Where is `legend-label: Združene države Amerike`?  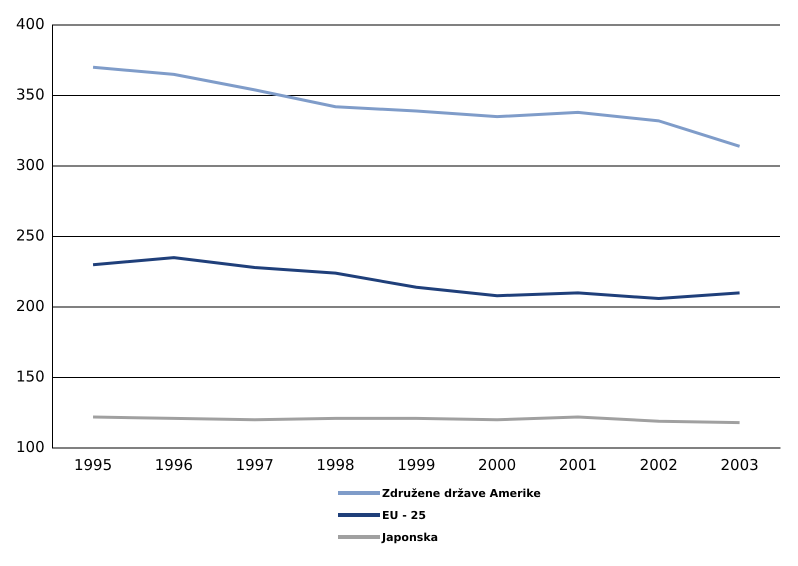
legend-label: Združene države Amerike is located at coordinates (461, 493).